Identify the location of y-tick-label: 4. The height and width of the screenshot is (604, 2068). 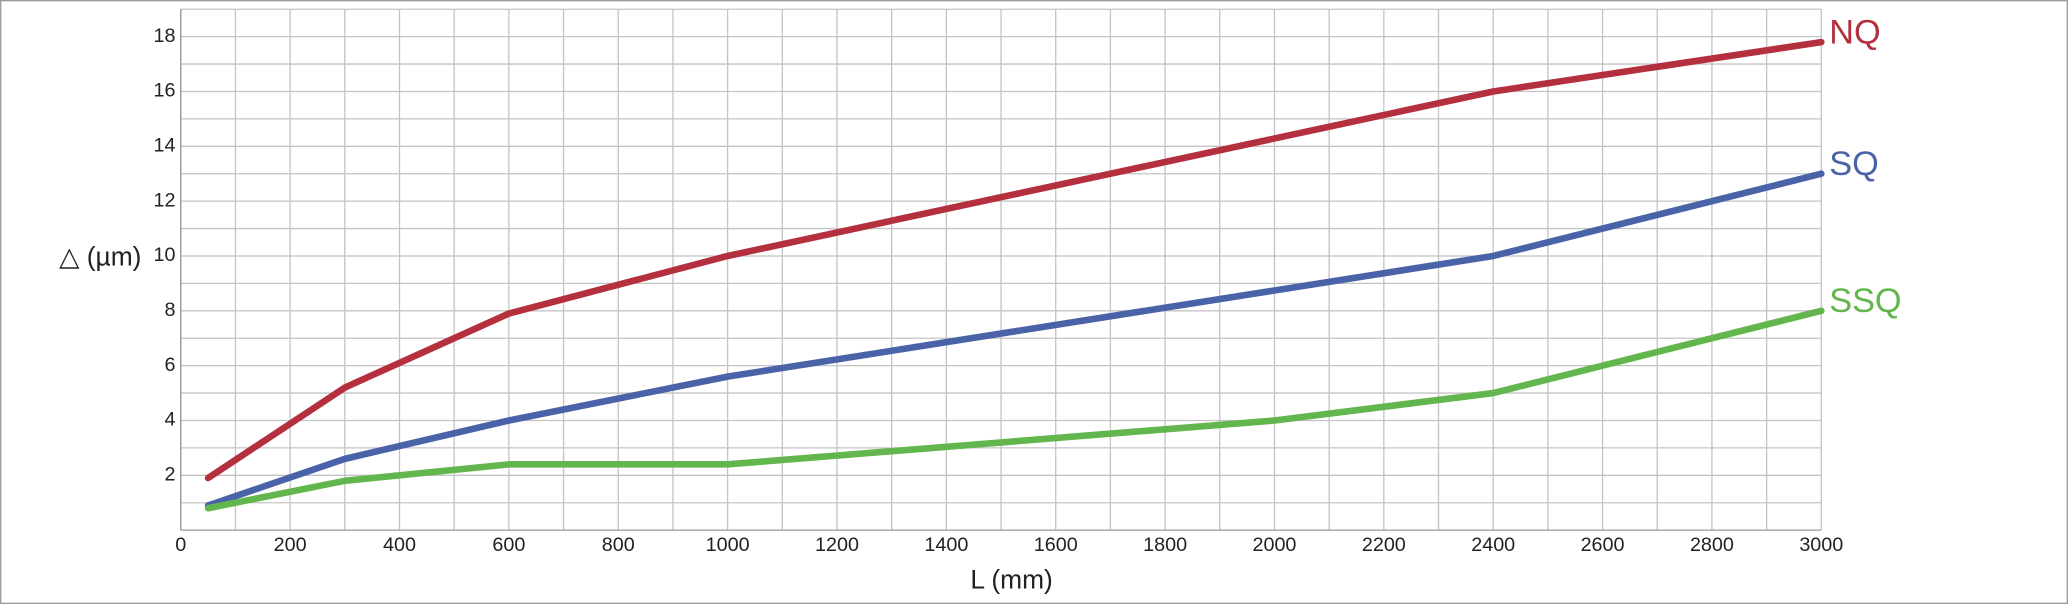
(169, 420).